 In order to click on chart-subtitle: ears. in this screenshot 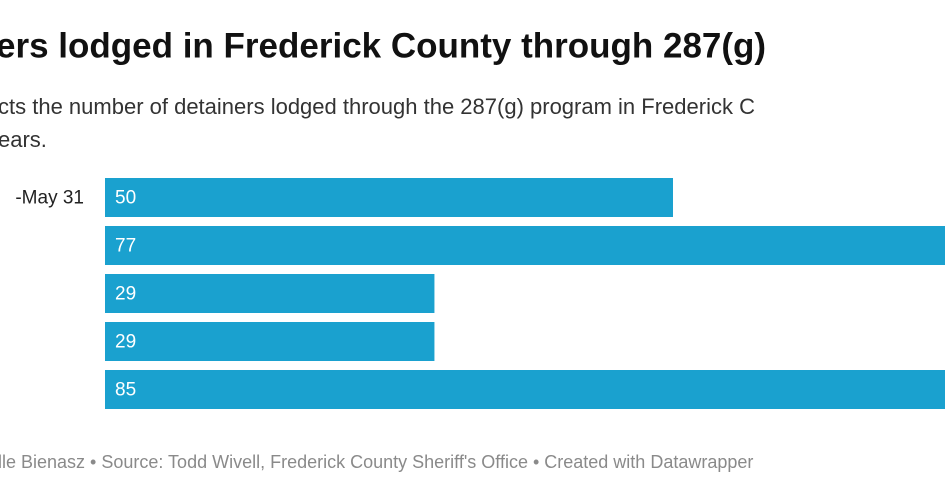, I will do `click(23, 139)`.